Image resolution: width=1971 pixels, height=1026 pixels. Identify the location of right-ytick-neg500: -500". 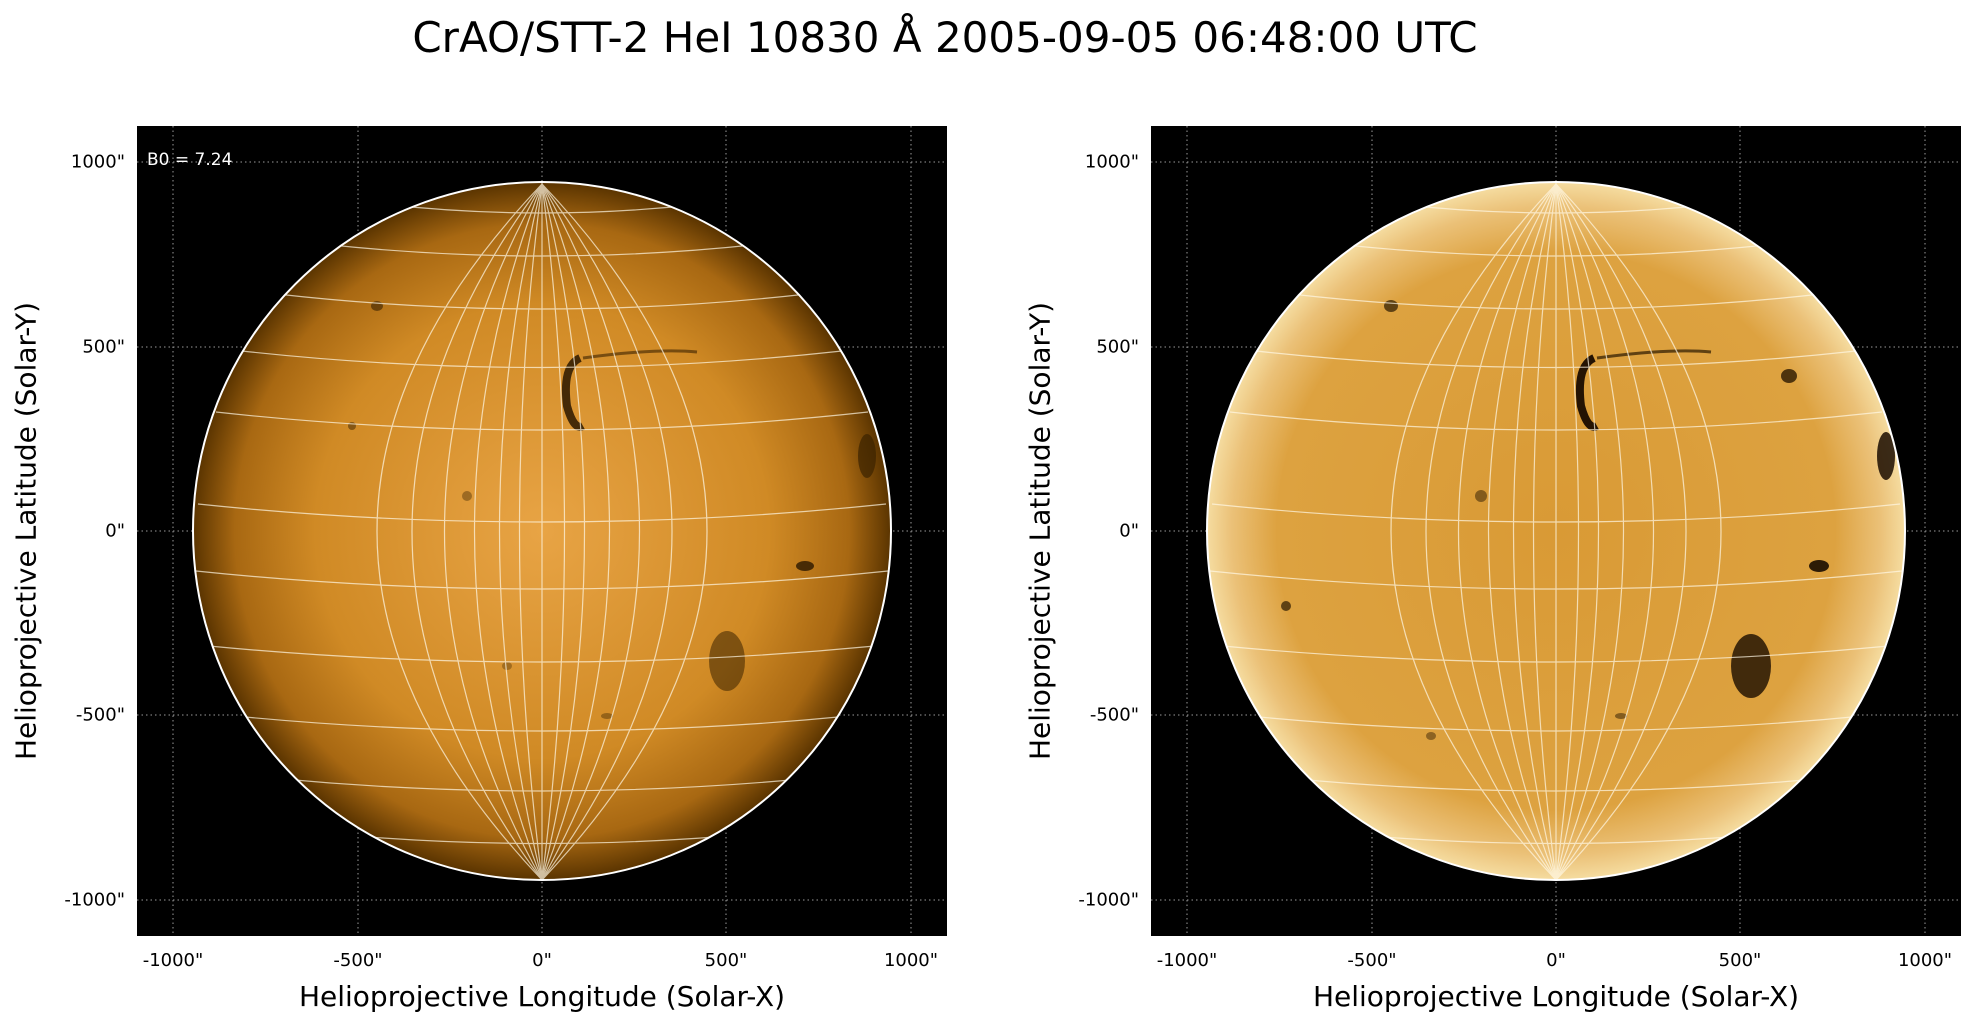
(1114, 715).